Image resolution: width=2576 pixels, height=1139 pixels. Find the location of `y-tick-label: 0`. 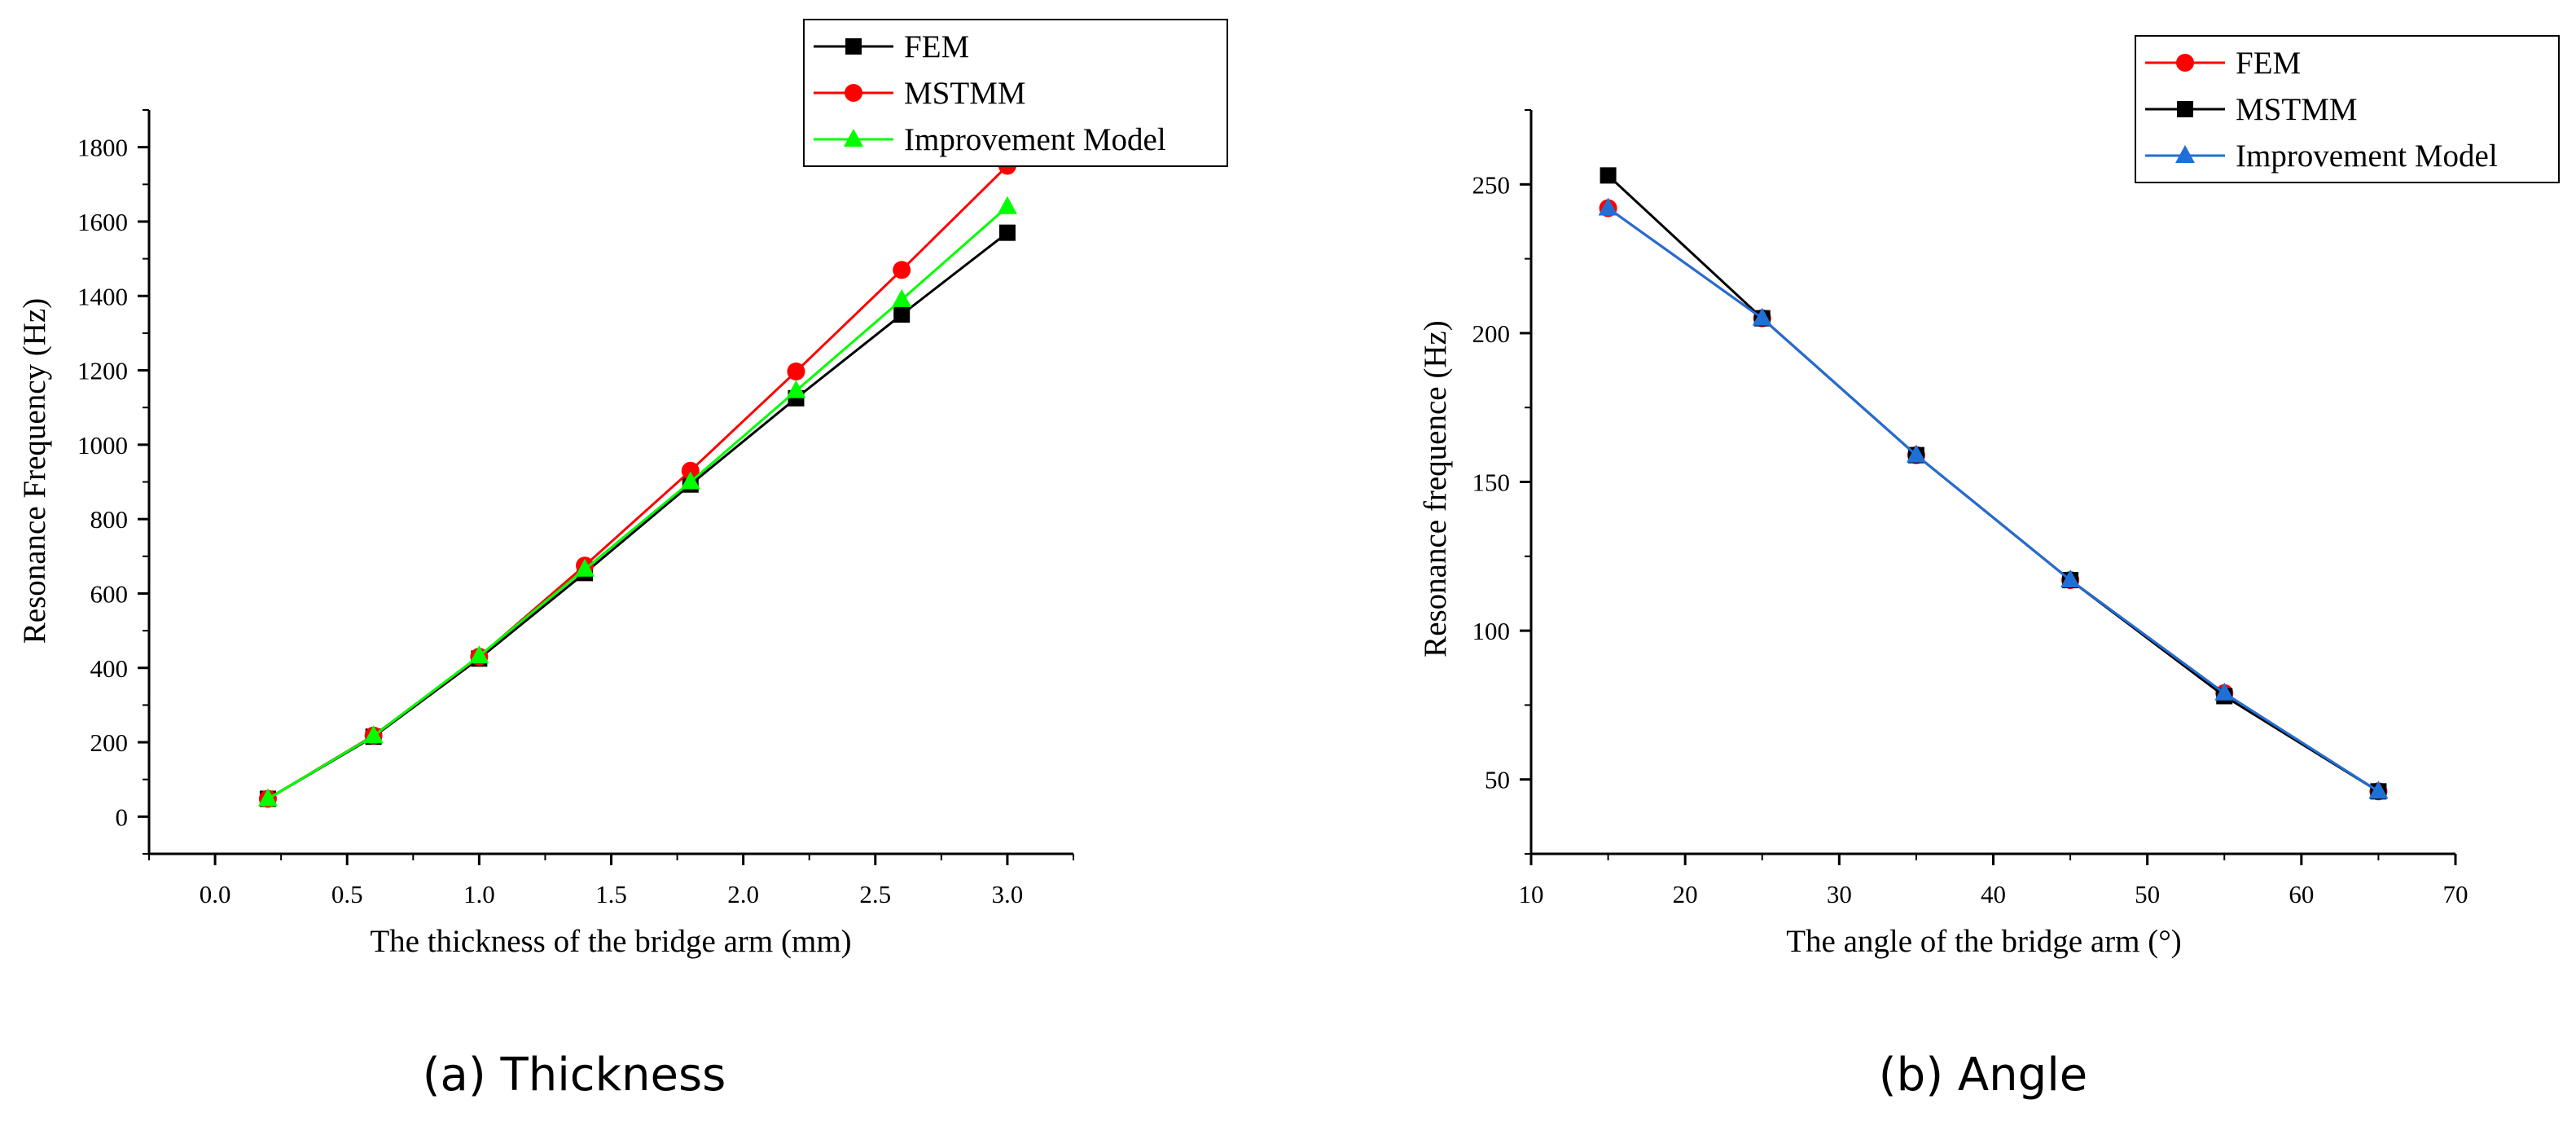

y-tick-label: 0 is located at coordinates (122, 817).